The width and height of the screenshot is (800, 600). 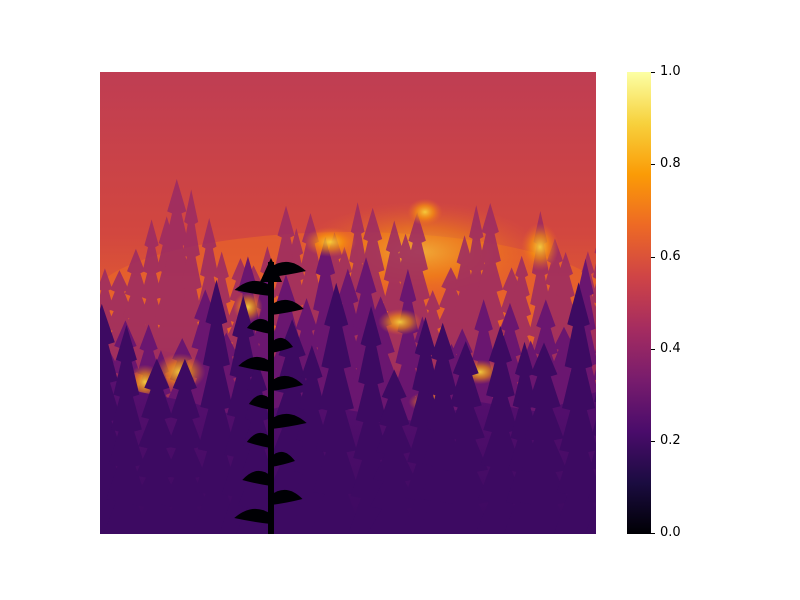 I want to click on pine-crown, so click(x=271, y=270).